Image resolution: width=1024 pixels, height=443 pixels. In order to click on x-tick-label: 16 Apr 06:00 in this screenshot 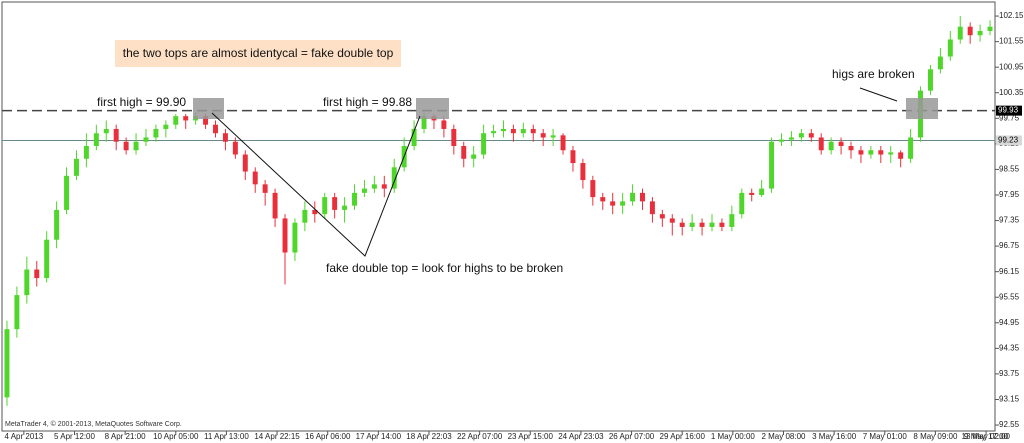, I will do `click(328, 436)`.